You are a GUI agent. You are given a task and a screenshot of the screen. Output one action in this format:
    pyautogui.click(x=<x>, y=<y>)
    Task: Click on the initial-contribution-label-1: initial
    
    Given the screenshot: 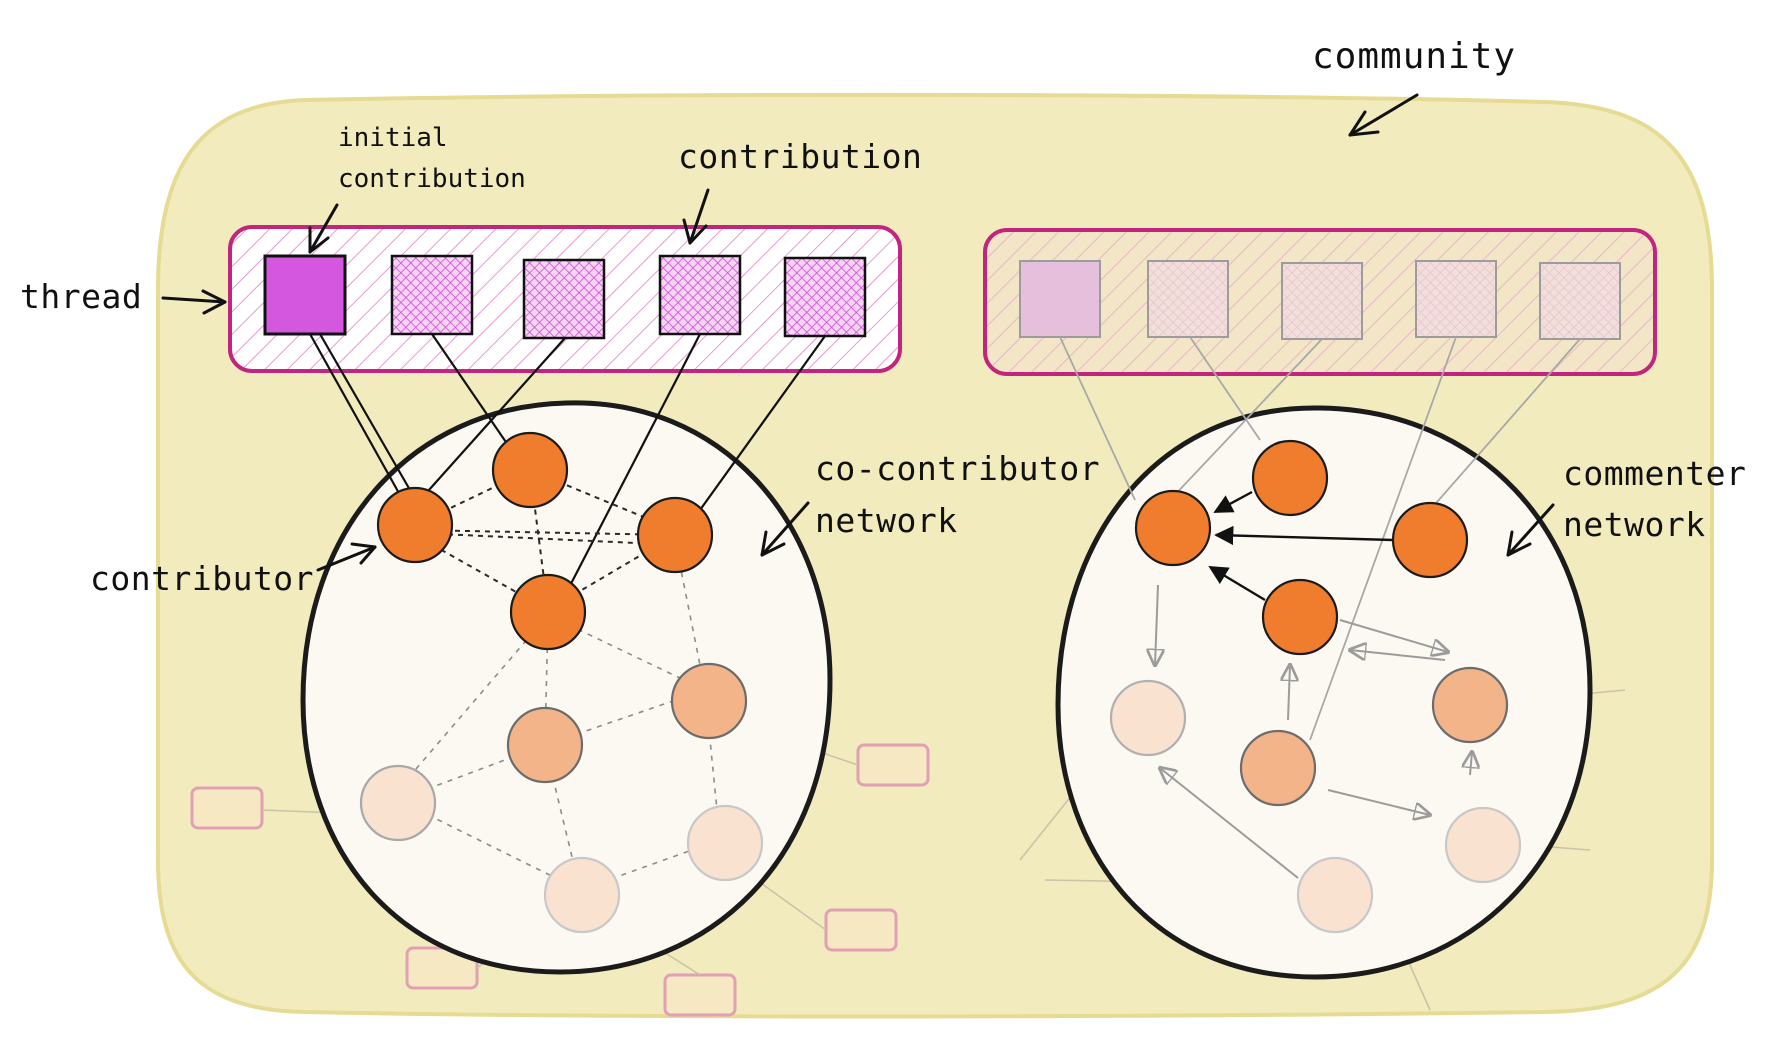 What is the action you would take?
    pyautogui.click(x=393, y=138)
    